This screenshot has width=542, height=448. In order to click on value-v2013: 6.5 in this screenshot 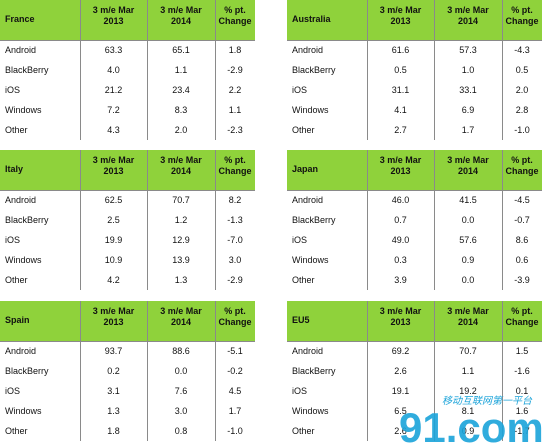, I will do `click(400, 411)`.